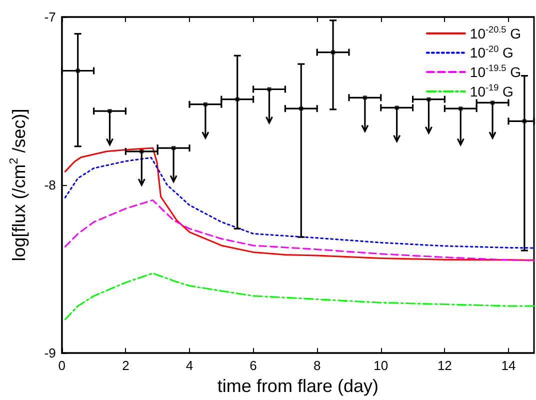  Describe the element at coordinates (50, 185) in the screenshot. I see `y-tick-label: -8` at that location.